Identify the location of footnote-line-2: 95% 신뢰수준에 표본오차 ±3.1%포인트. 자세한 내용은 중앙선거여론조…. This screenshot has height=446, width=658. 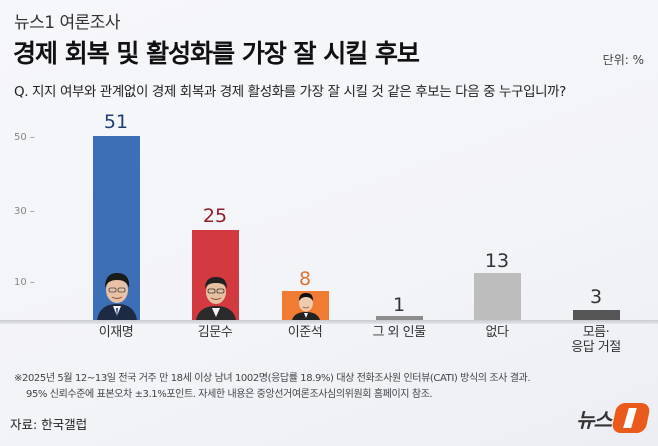
(229, 394).